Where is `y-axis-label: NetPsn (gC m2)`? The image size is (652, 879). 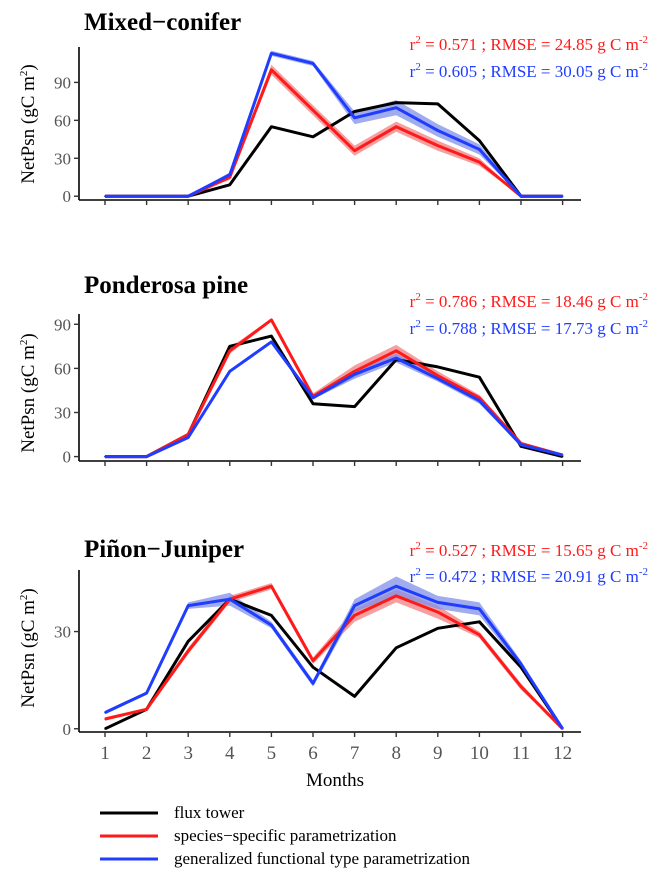
y-axis-label: NetPsn (gC m2) is located at coordinates (28, 648).